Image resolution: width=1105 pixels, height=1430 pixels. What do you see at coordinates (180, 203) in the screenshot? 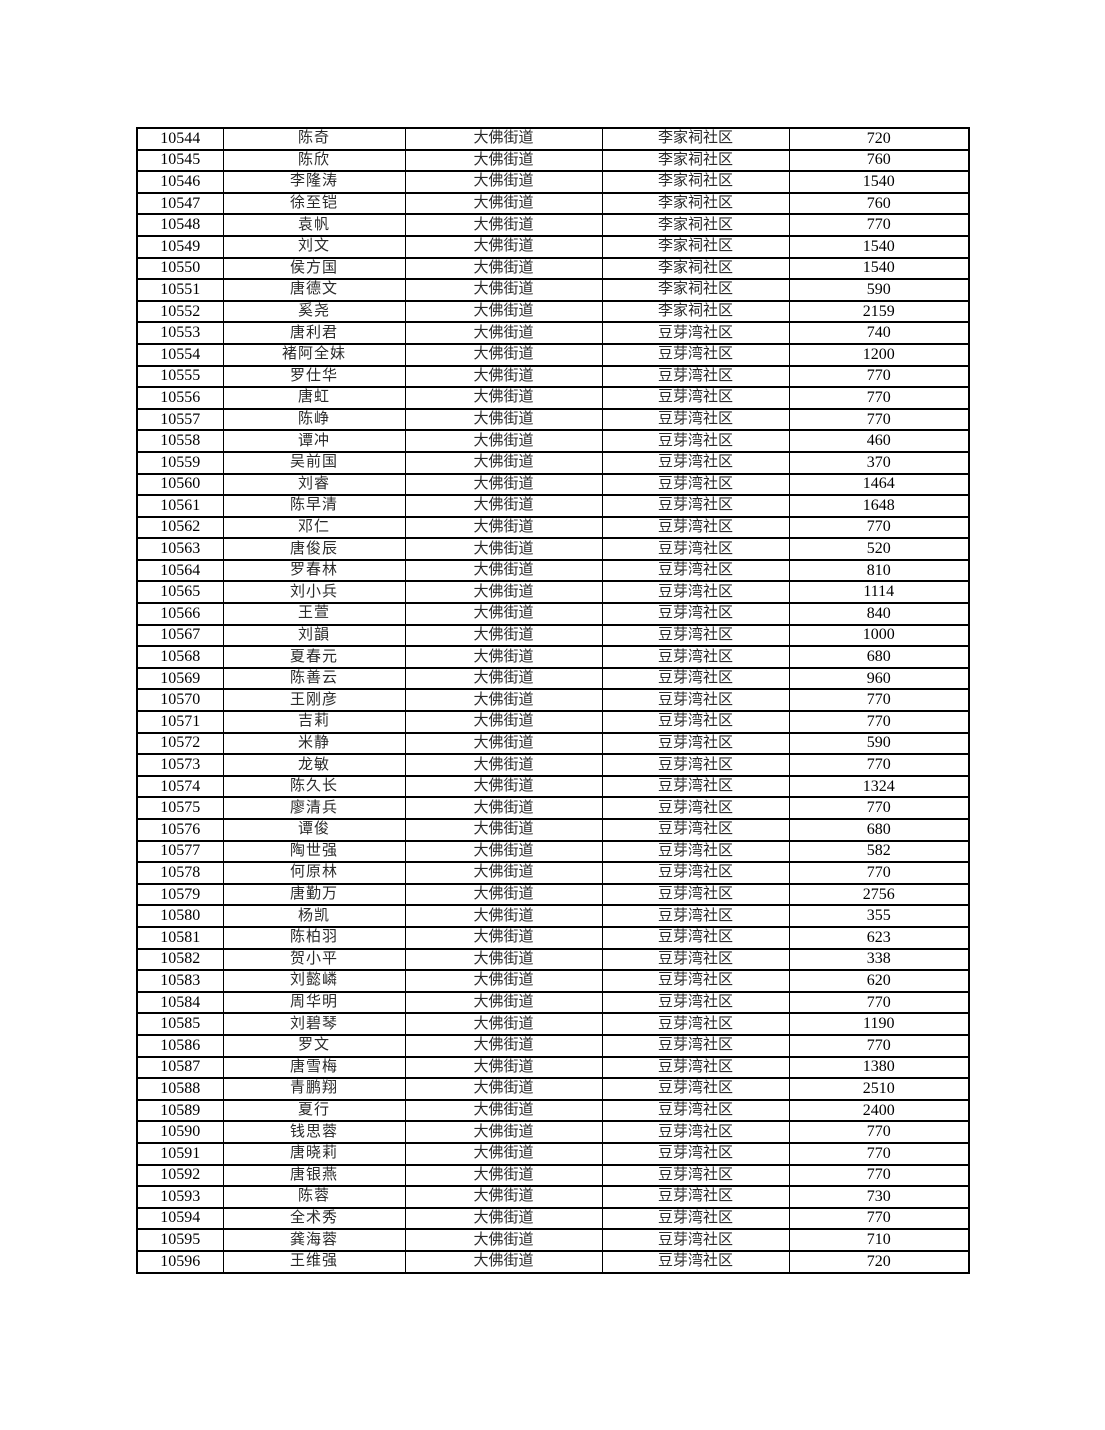
I see `cell-id: 10547` at bounding box center [180, 203].